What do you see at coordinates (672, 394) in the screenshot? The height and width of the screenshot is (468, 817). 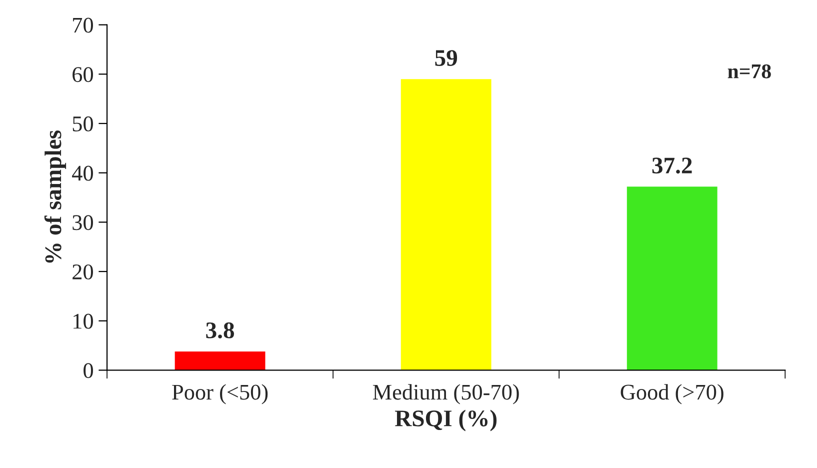 I see `x-tick-label: Good (>70)` at bounding box center [672, 394].